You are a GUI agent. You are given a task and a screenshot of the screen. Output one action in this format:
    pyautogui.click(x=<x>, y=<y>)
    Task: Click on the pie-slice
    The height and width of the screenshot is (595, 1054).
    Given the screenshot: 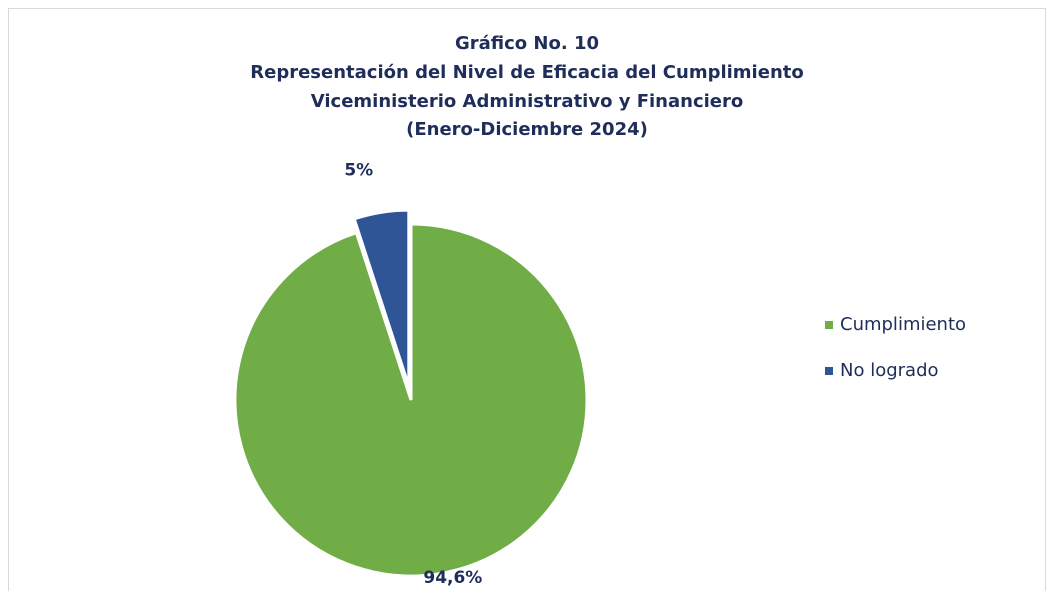 What is the action you would take?
    pyautogui.click(x=381, y=297)
    